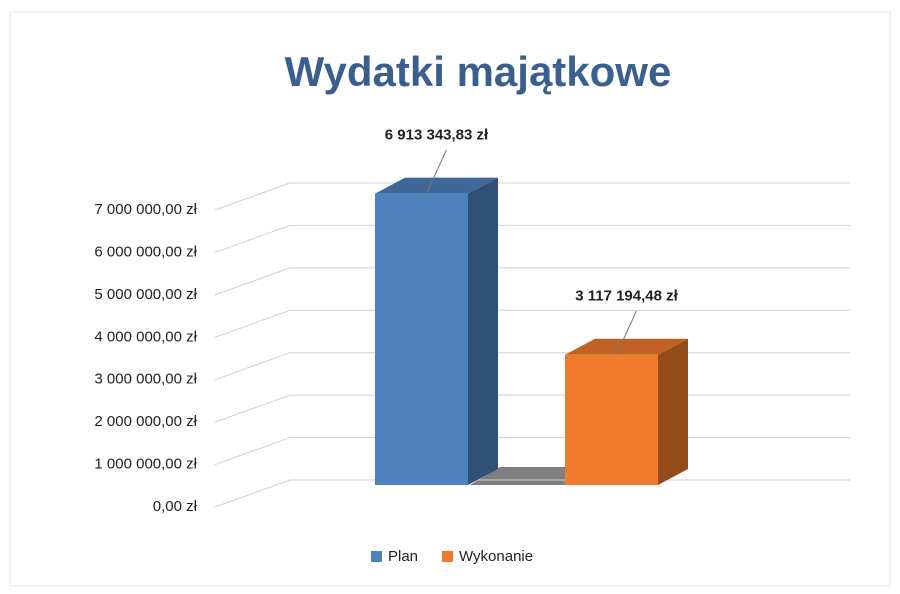  I want to click on data-label: 3 117 194,48 zł, so click(626, 296).